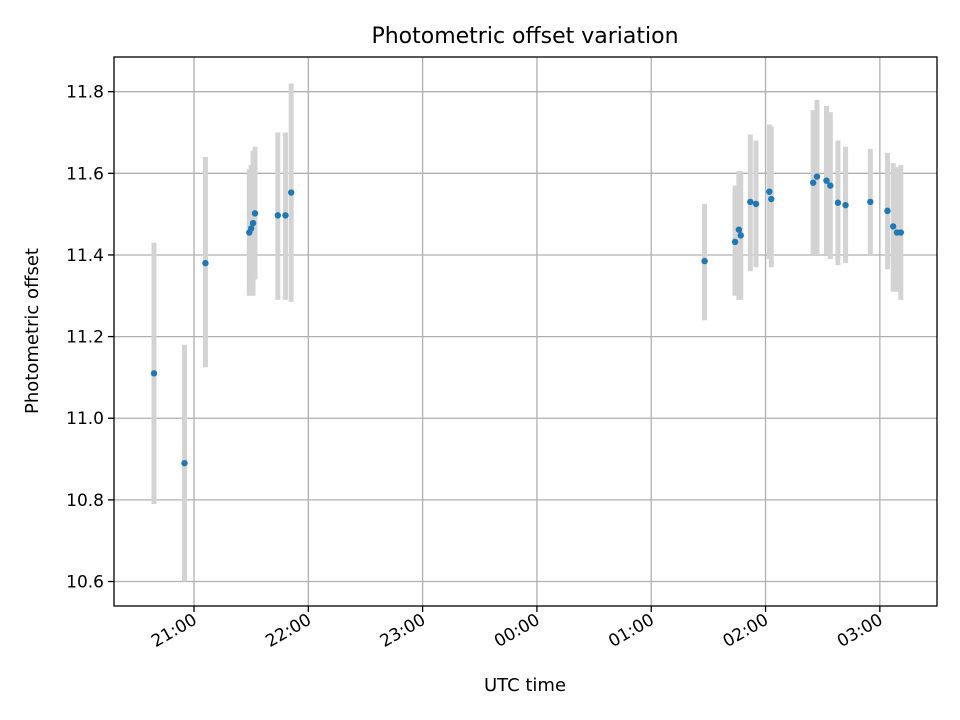 This screenshot has width=960, height=720. Describe the element at coordinates (85, 93) in the screenshot. I see `y-tick-label: 11.8` at that location.